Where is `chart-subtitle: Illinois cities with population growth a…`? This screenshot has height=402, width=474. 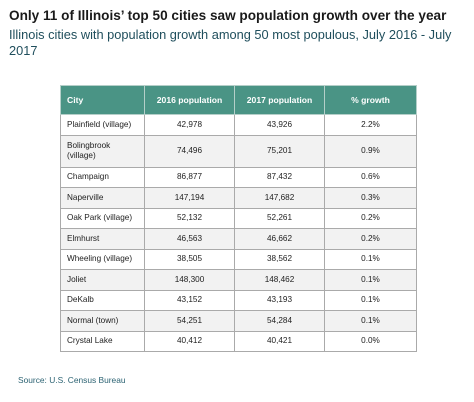 chart-subtitle: Illinois cities with population growth a… is located at coordinates (230, 42).